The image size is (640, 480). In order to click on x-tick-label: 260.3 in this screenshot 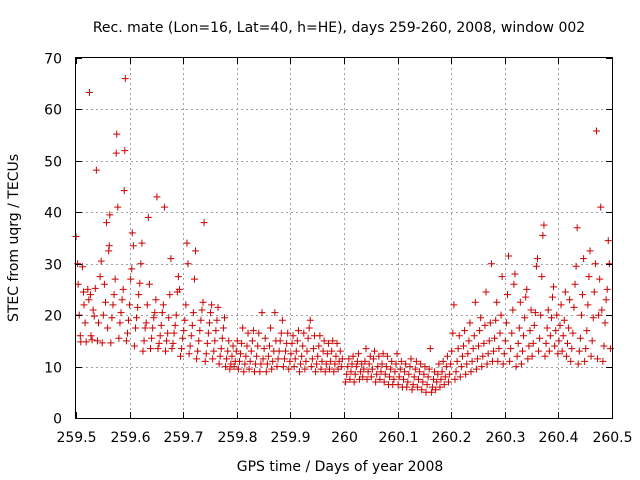, I will do `click(505, 438)`.